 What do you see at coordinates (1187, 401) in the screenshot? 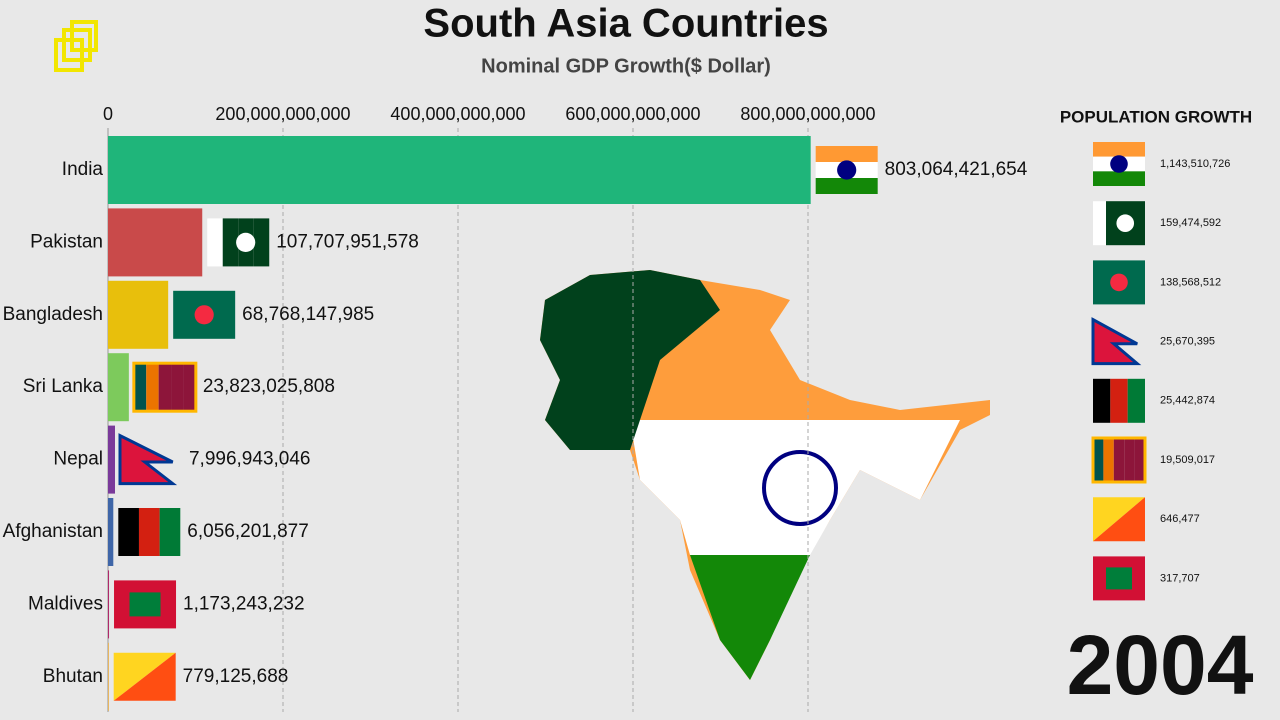
I see `population-label: 25,442,874` at bounding box center [1187, 401].